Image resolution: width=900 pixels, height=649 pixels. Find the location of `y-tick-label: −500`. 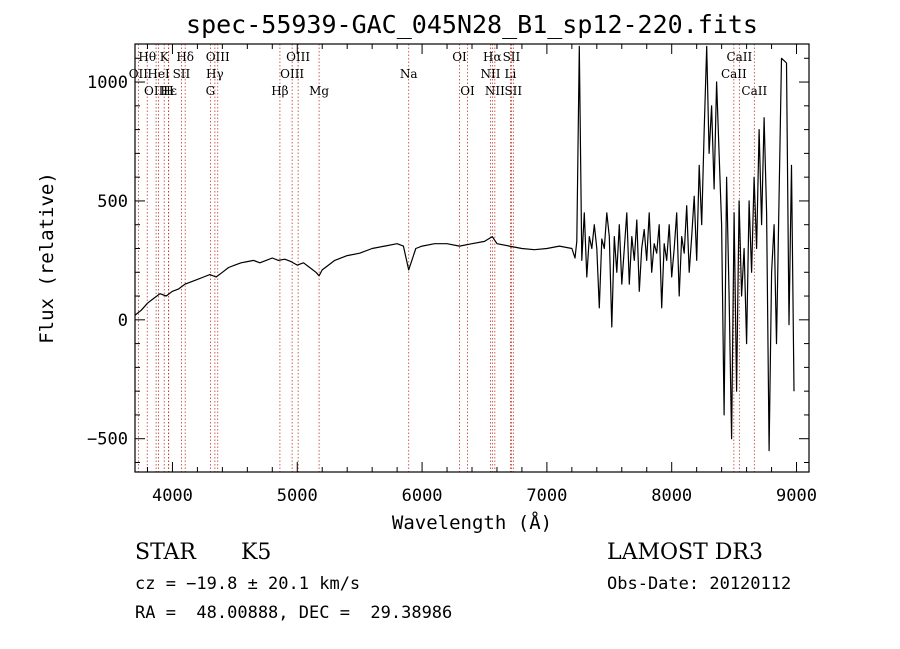

y-tick-label: −500 is located at coordinates (107, 440).